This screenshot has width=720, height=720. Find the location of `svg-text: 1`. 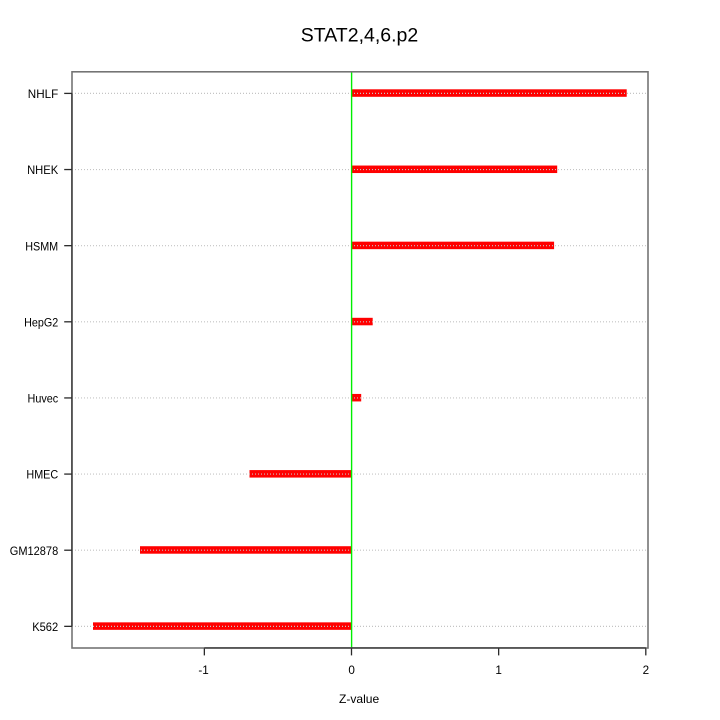

svg-text: 1 is located at coordinates (498, 670).